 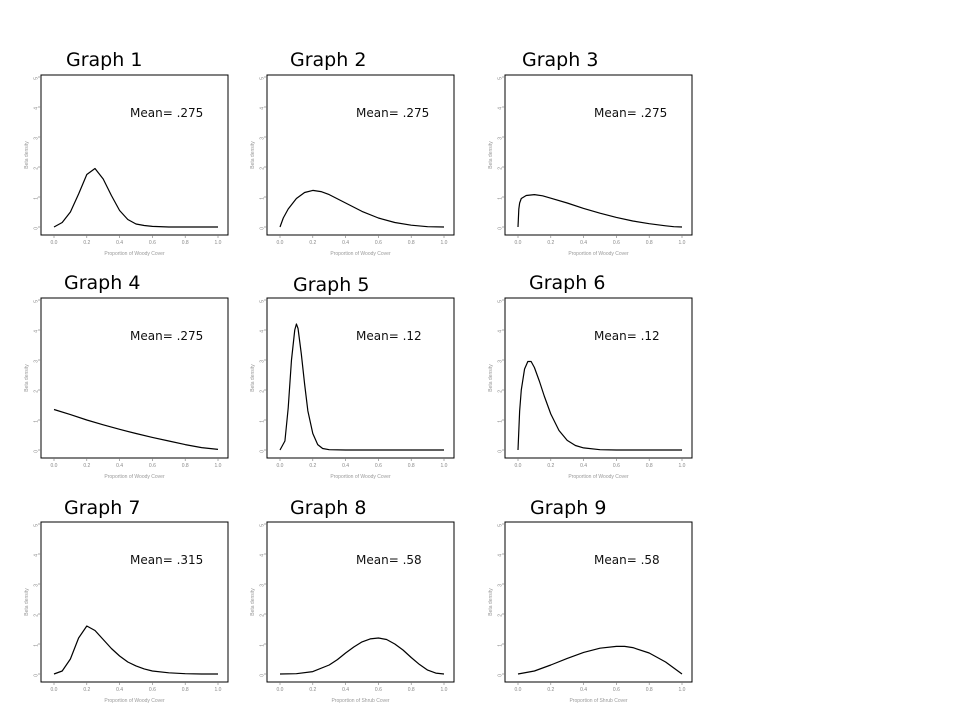 What do you see at coordinates (104, 60) in the screenshot?
I see `graph-title: Graph 1` at bounding box center [104, 60].